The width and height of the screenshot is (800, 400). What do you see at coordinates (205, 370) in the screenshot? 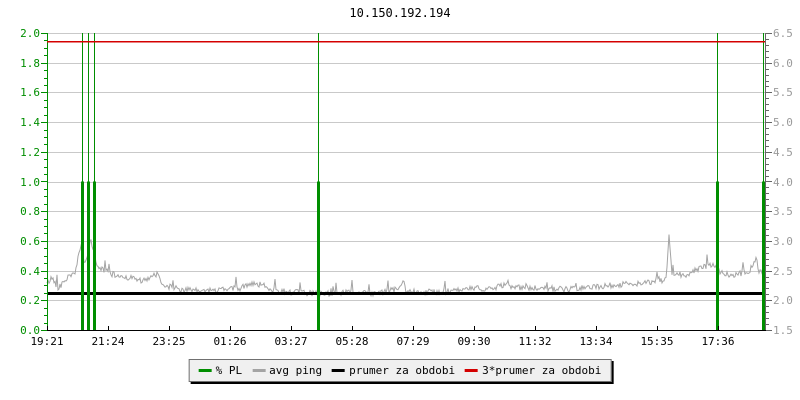
I see `legend-swatch-pl` at bounding box center [205, 370].